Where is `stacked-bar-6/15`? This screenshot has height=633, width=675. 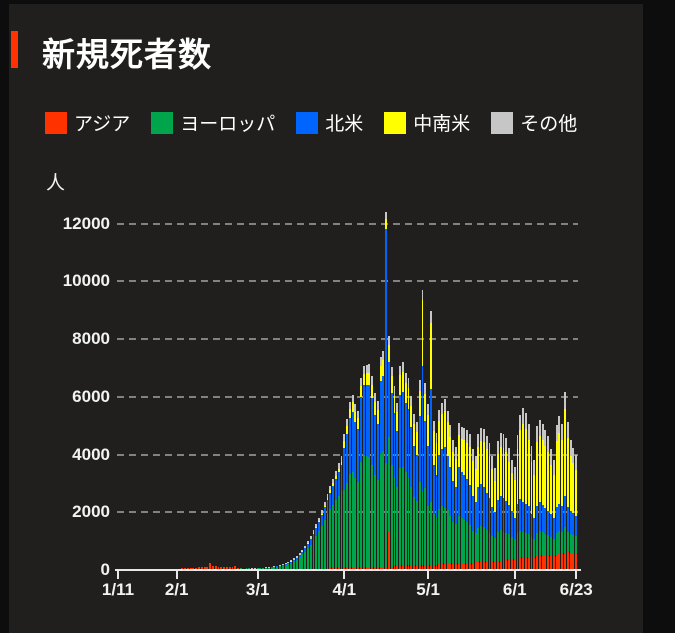 stacked-bar-6/15 is located at coordinates (553, 515).